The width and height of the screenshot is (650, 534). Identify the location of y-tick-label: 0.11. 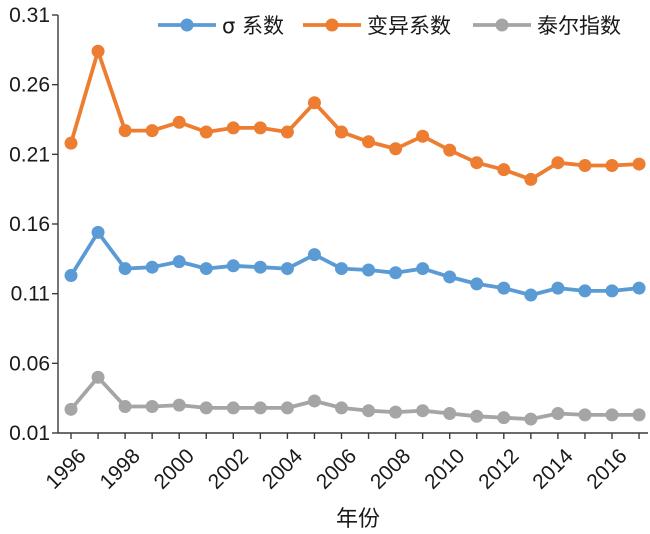
(30, 294).